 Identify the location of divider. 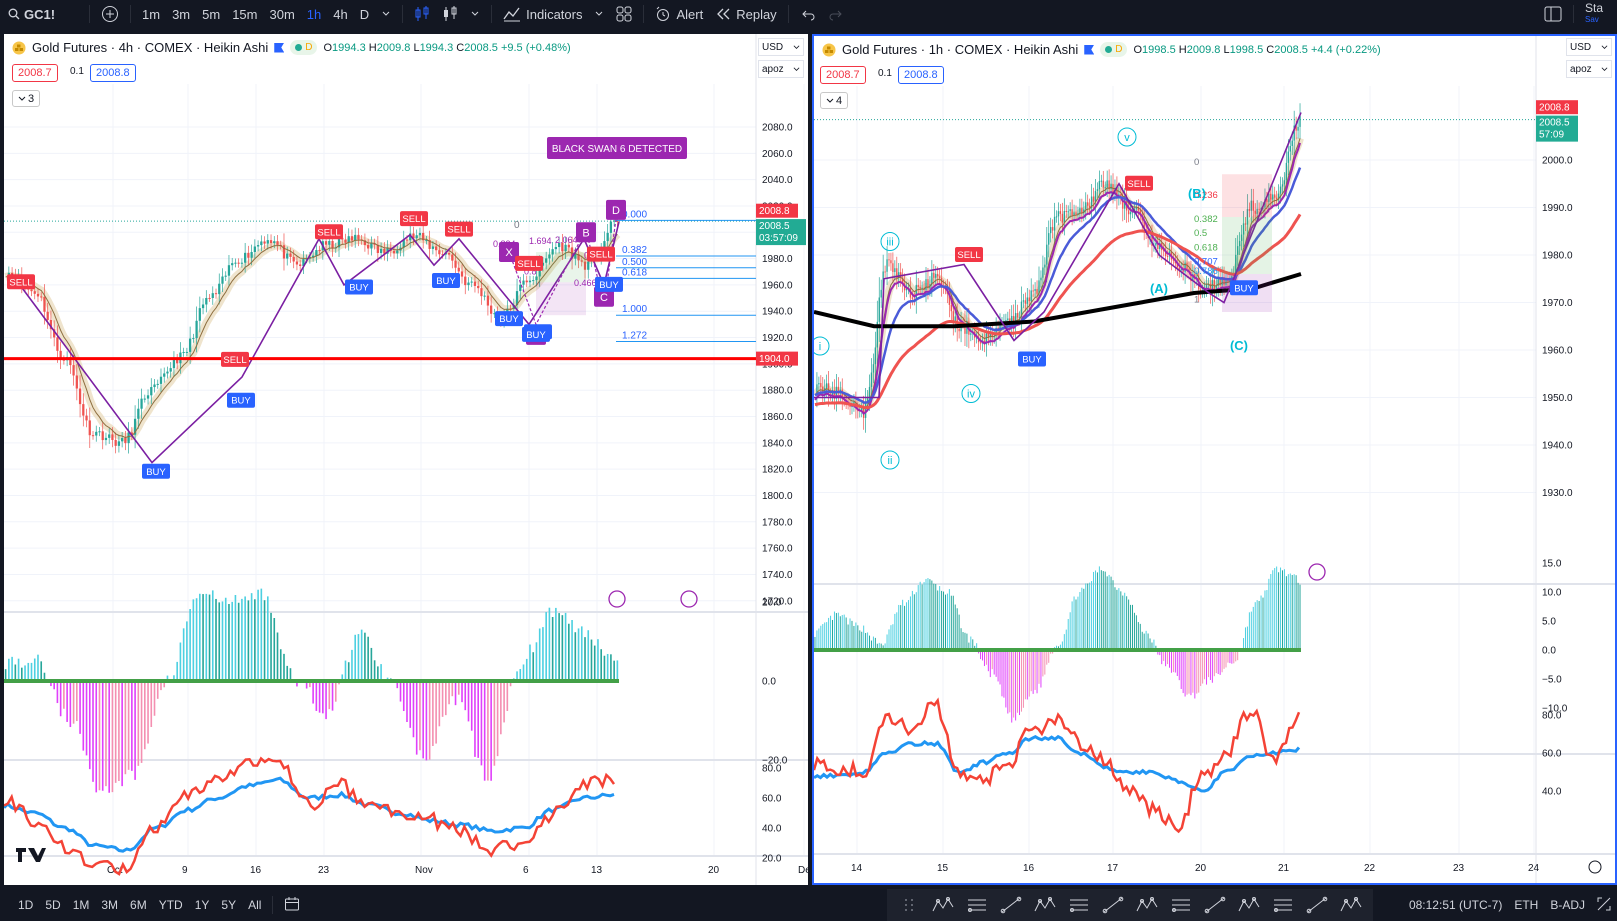
(788, 14).